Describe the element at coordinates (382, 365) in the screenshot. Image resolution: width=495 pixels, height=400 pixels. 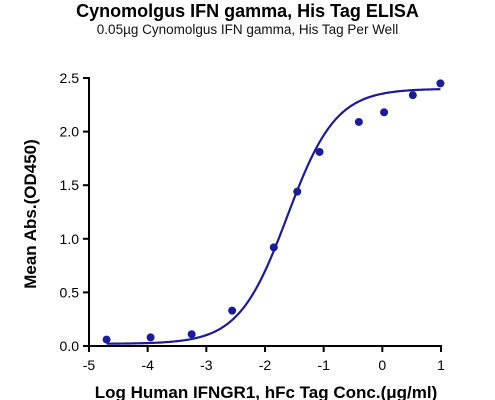
I see `x-tick-label: 0` at that location.